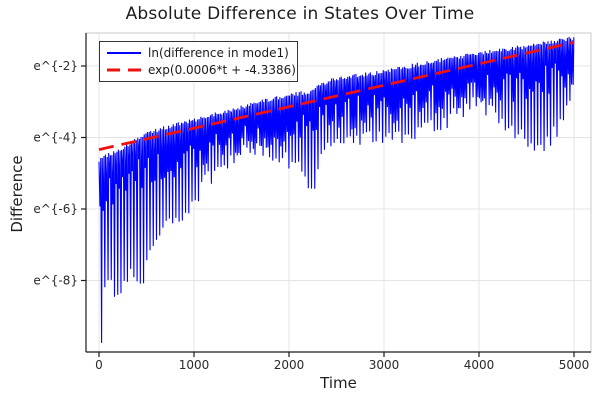 Image resolution: width=600 pixels, height=400 pixels. Describe the element at coordinates (289, 365) in the screenshot. I see `x-tick-label: 2000` at that location.